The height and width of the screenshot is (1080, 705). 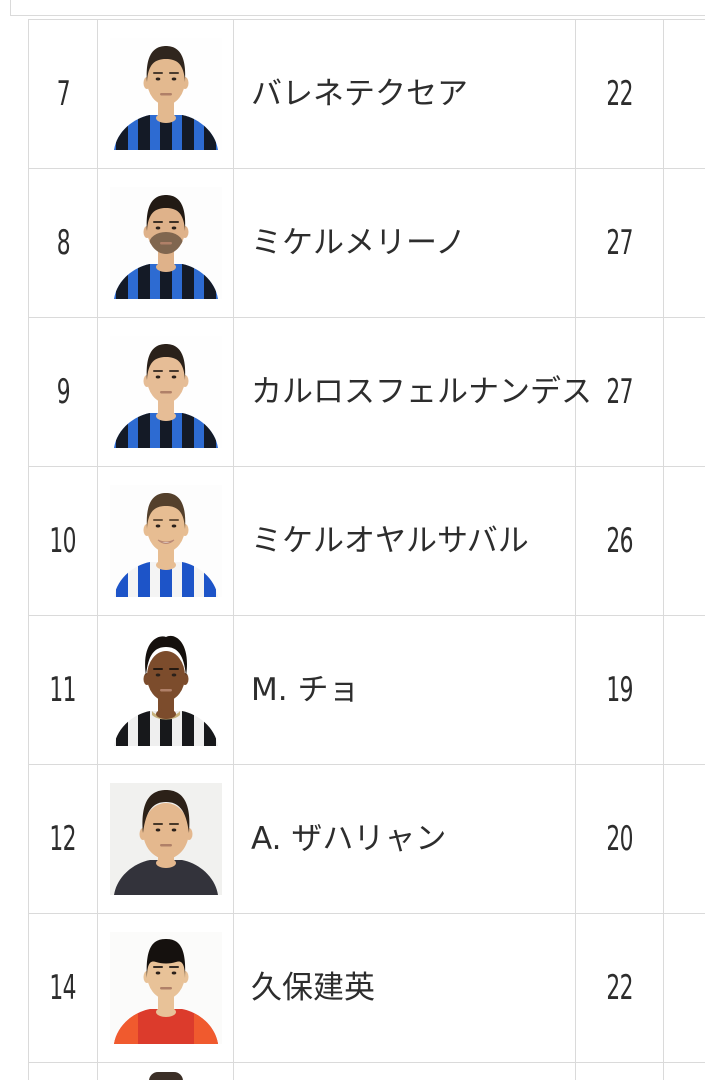 I want to click on player-age-cell: 26, so click(x=620, y=541).